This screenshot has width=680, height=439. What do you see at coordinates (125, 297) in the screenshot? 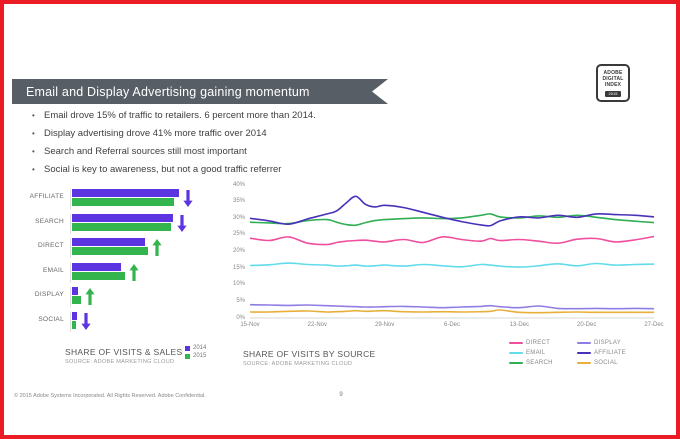
I see `bar-row-display: DISPLAY` at bounding box center [125, 297].